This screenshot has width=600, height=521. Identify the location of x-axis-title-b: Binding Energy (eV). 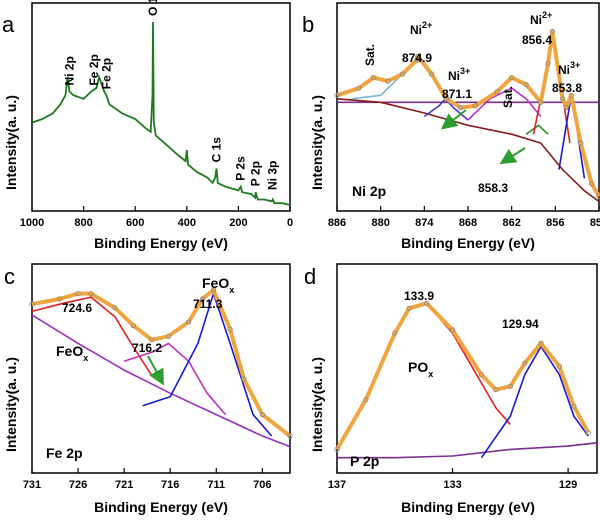
(468, 243).